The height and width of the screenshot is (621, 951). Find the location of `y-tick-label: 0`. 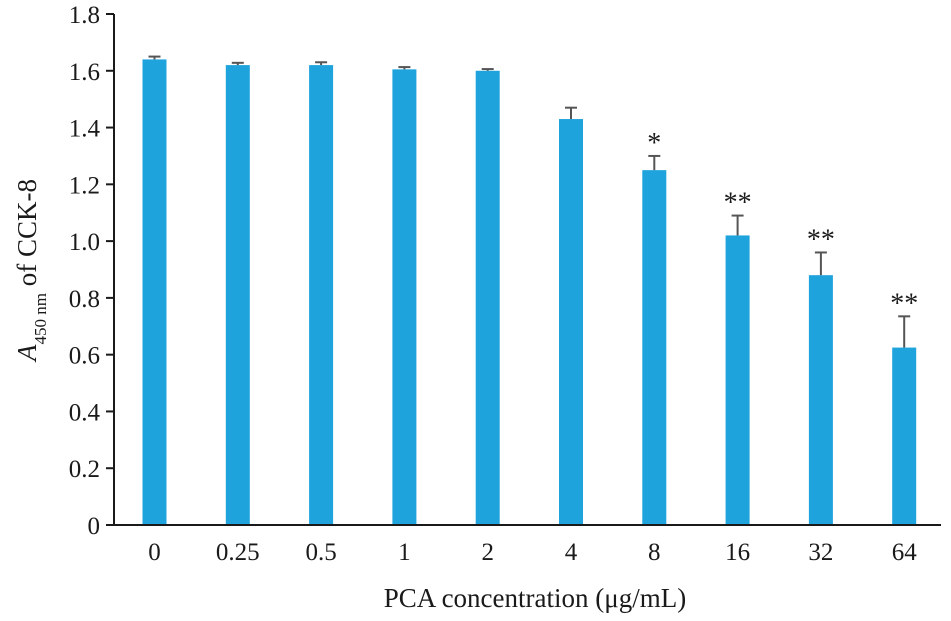

y-tick-label: 0 is located at coordinates (94, 526).